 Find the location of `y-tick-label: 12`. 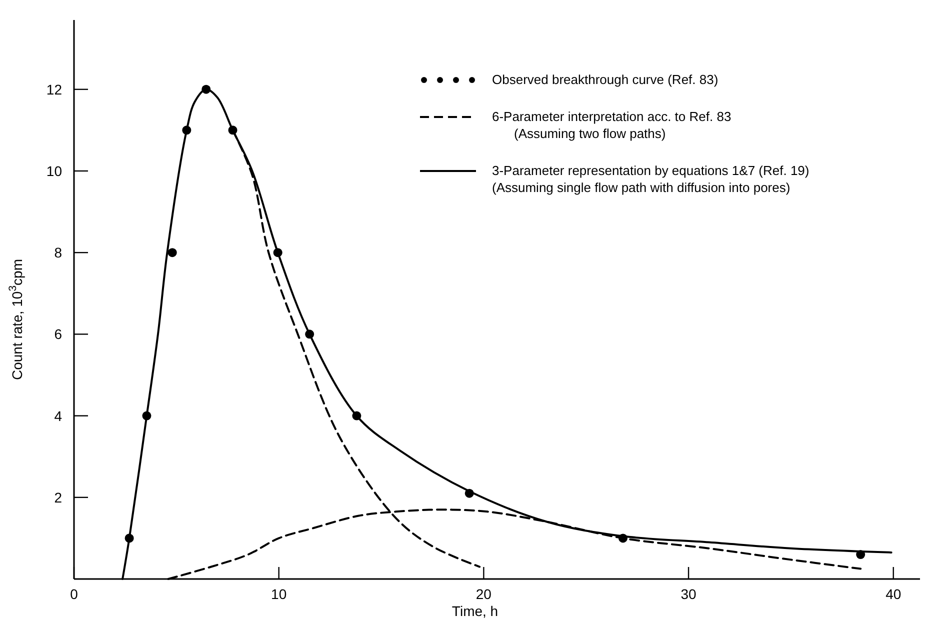

y-tick-label: 12 is located at coordinates (54, 89).